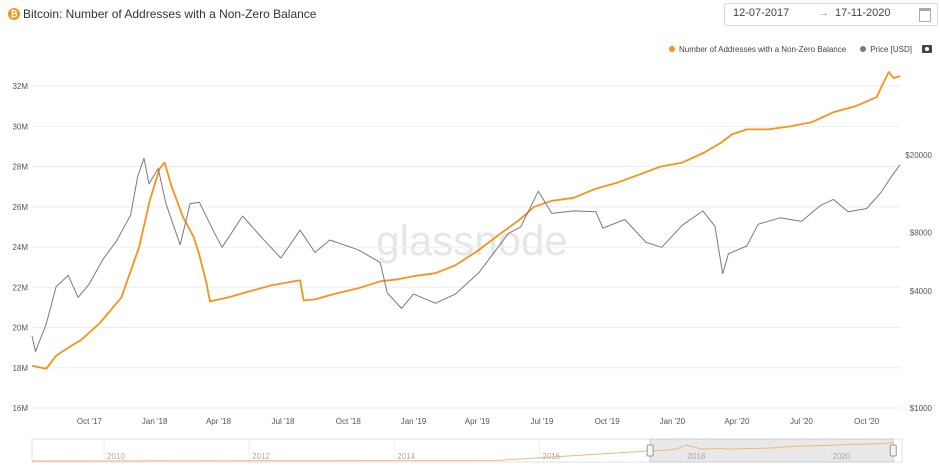 The height and width of the screenshot is (475, 940). Describe the element at coordinates (541, 421) in the screenshot. I see `x-tick-label: Jul '19` at that location.